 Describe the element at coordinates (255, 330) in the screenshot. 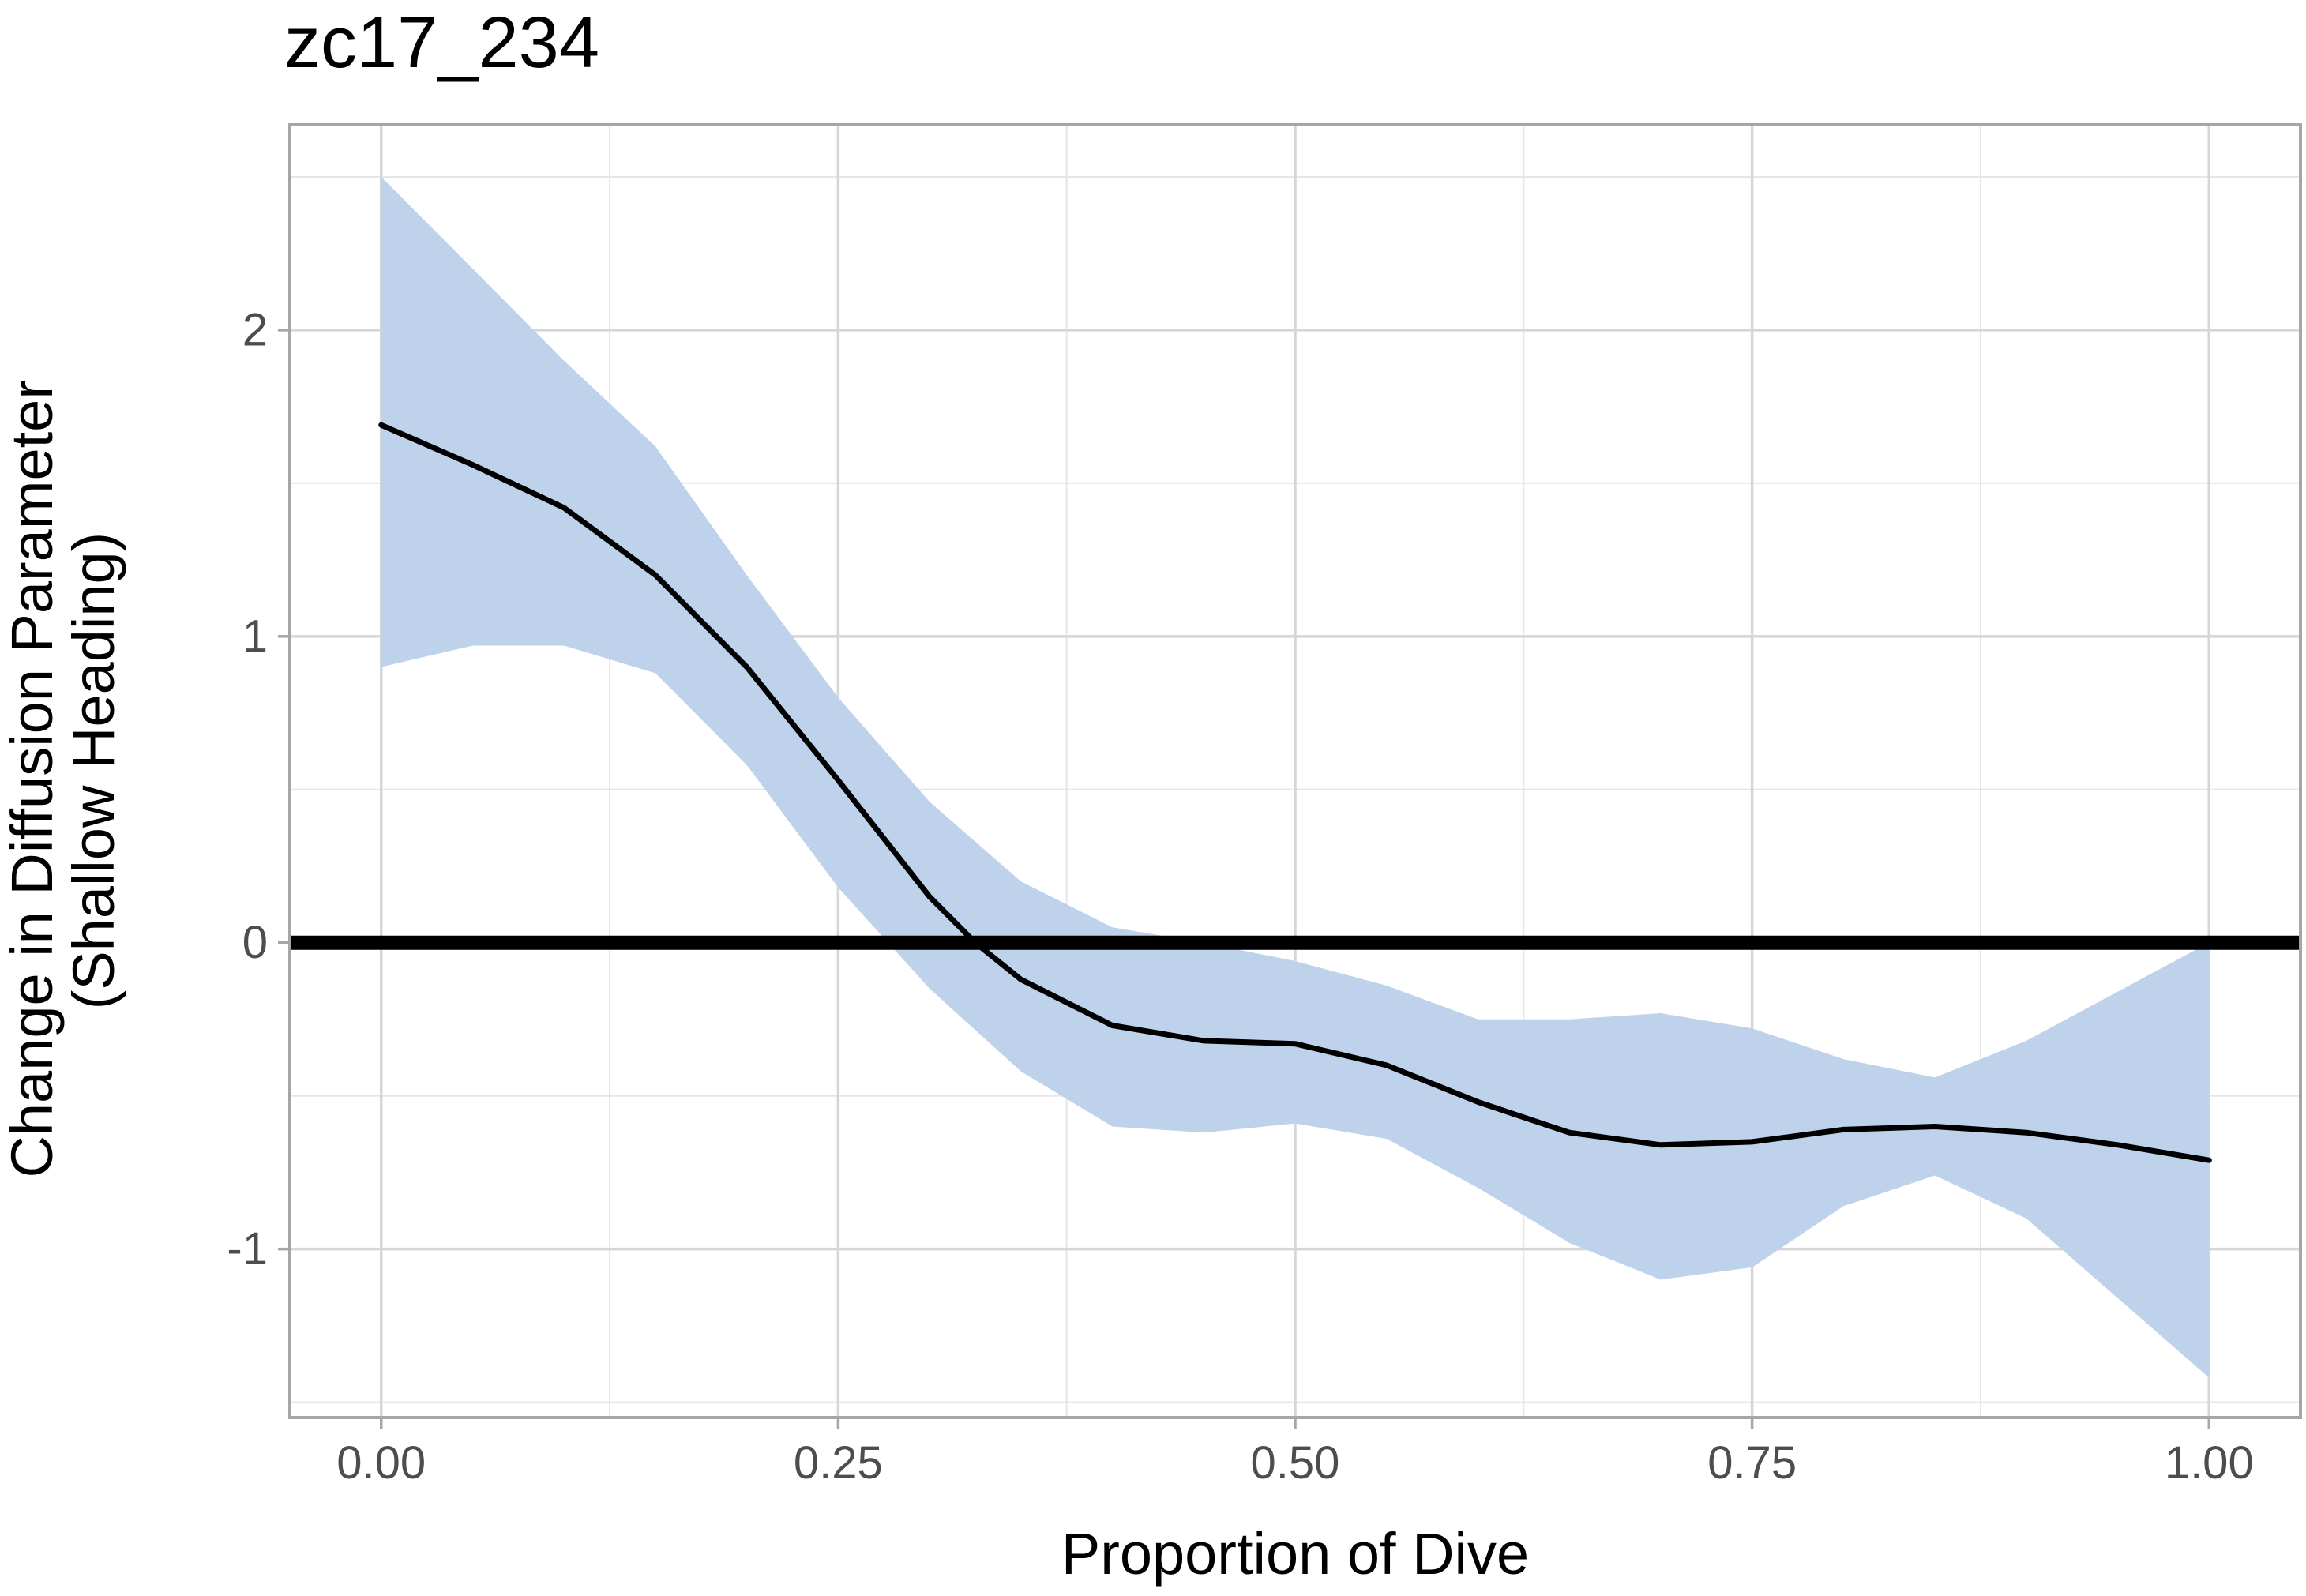

I see `y-tick-label: 2` at that location.